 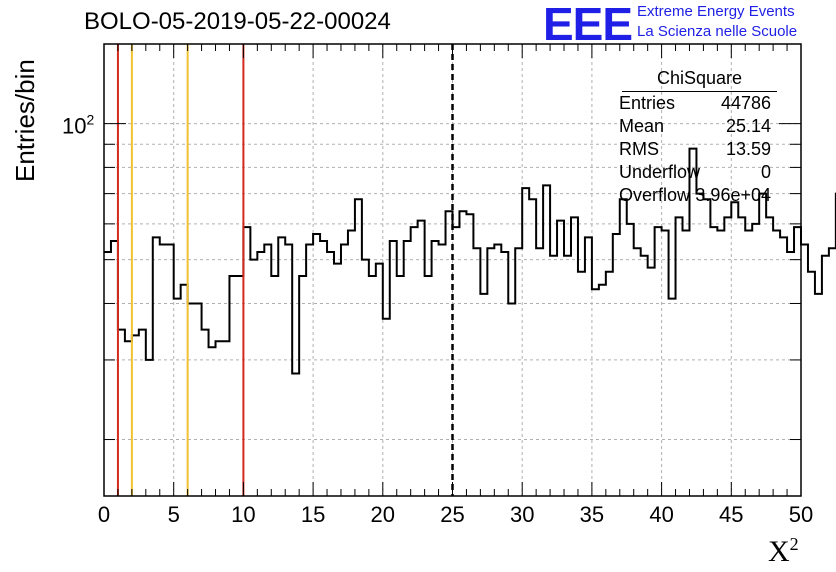 I want to click on x-tick-label: 40, so click(x=661, y=514).